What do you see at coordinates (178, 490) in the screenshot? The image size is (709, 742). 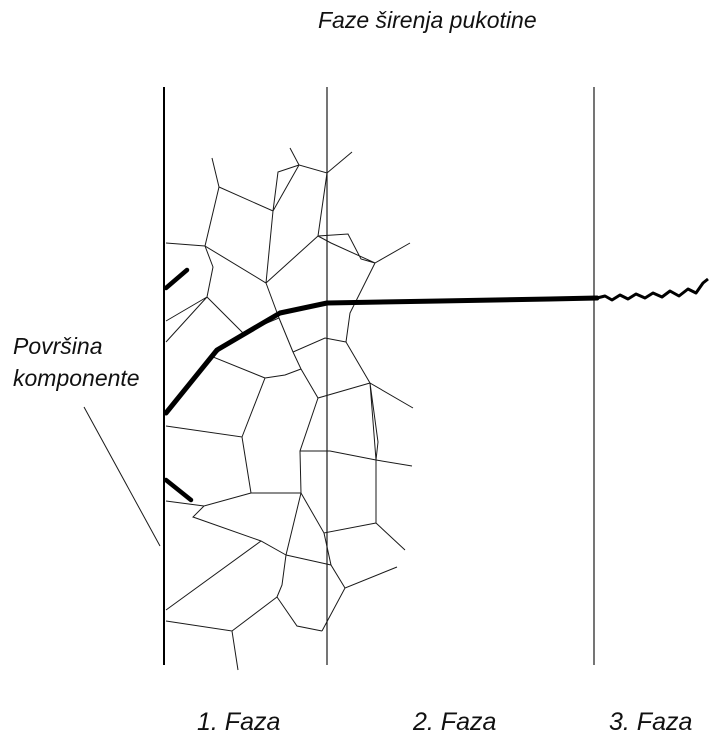 I see `surface-microcrack-lower` at bounding box center [178, 490].